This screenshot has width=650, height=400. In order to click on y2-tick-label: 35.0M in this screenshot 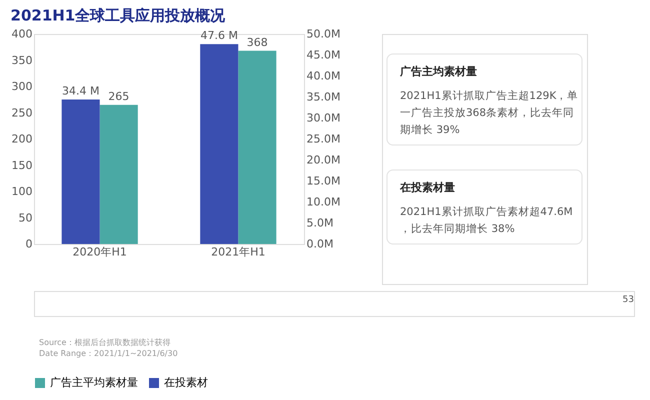, I will do `click(323, 97)`.